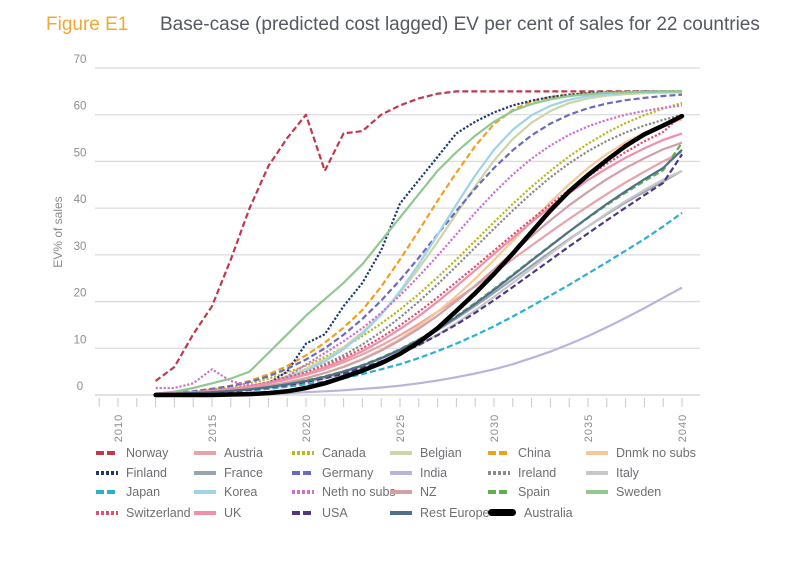 The width and height of the screenshot is (800, 561). I want to click on legend-item: Neth no subs, so click(344, 492).